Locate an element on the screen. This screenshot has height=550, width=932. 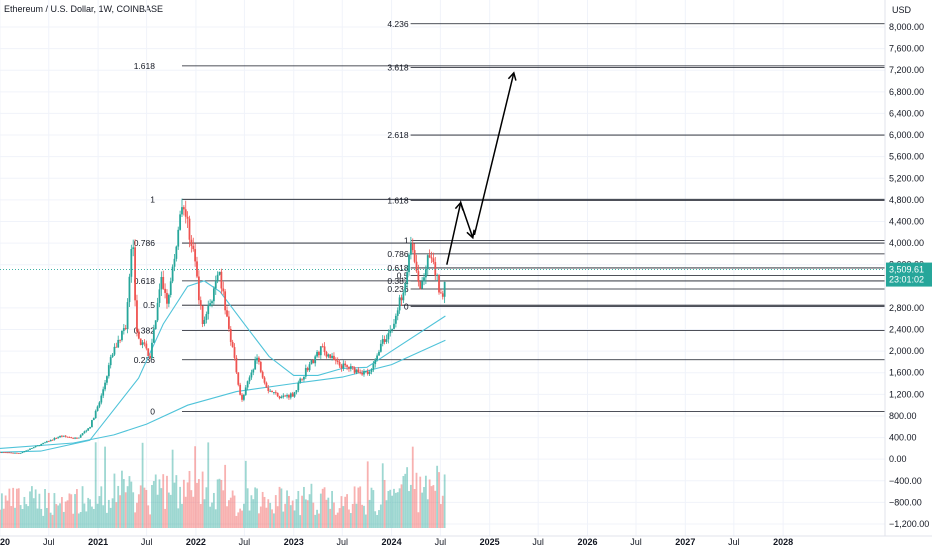
fib-right-label: 0 is located at coordinates (406, 306).